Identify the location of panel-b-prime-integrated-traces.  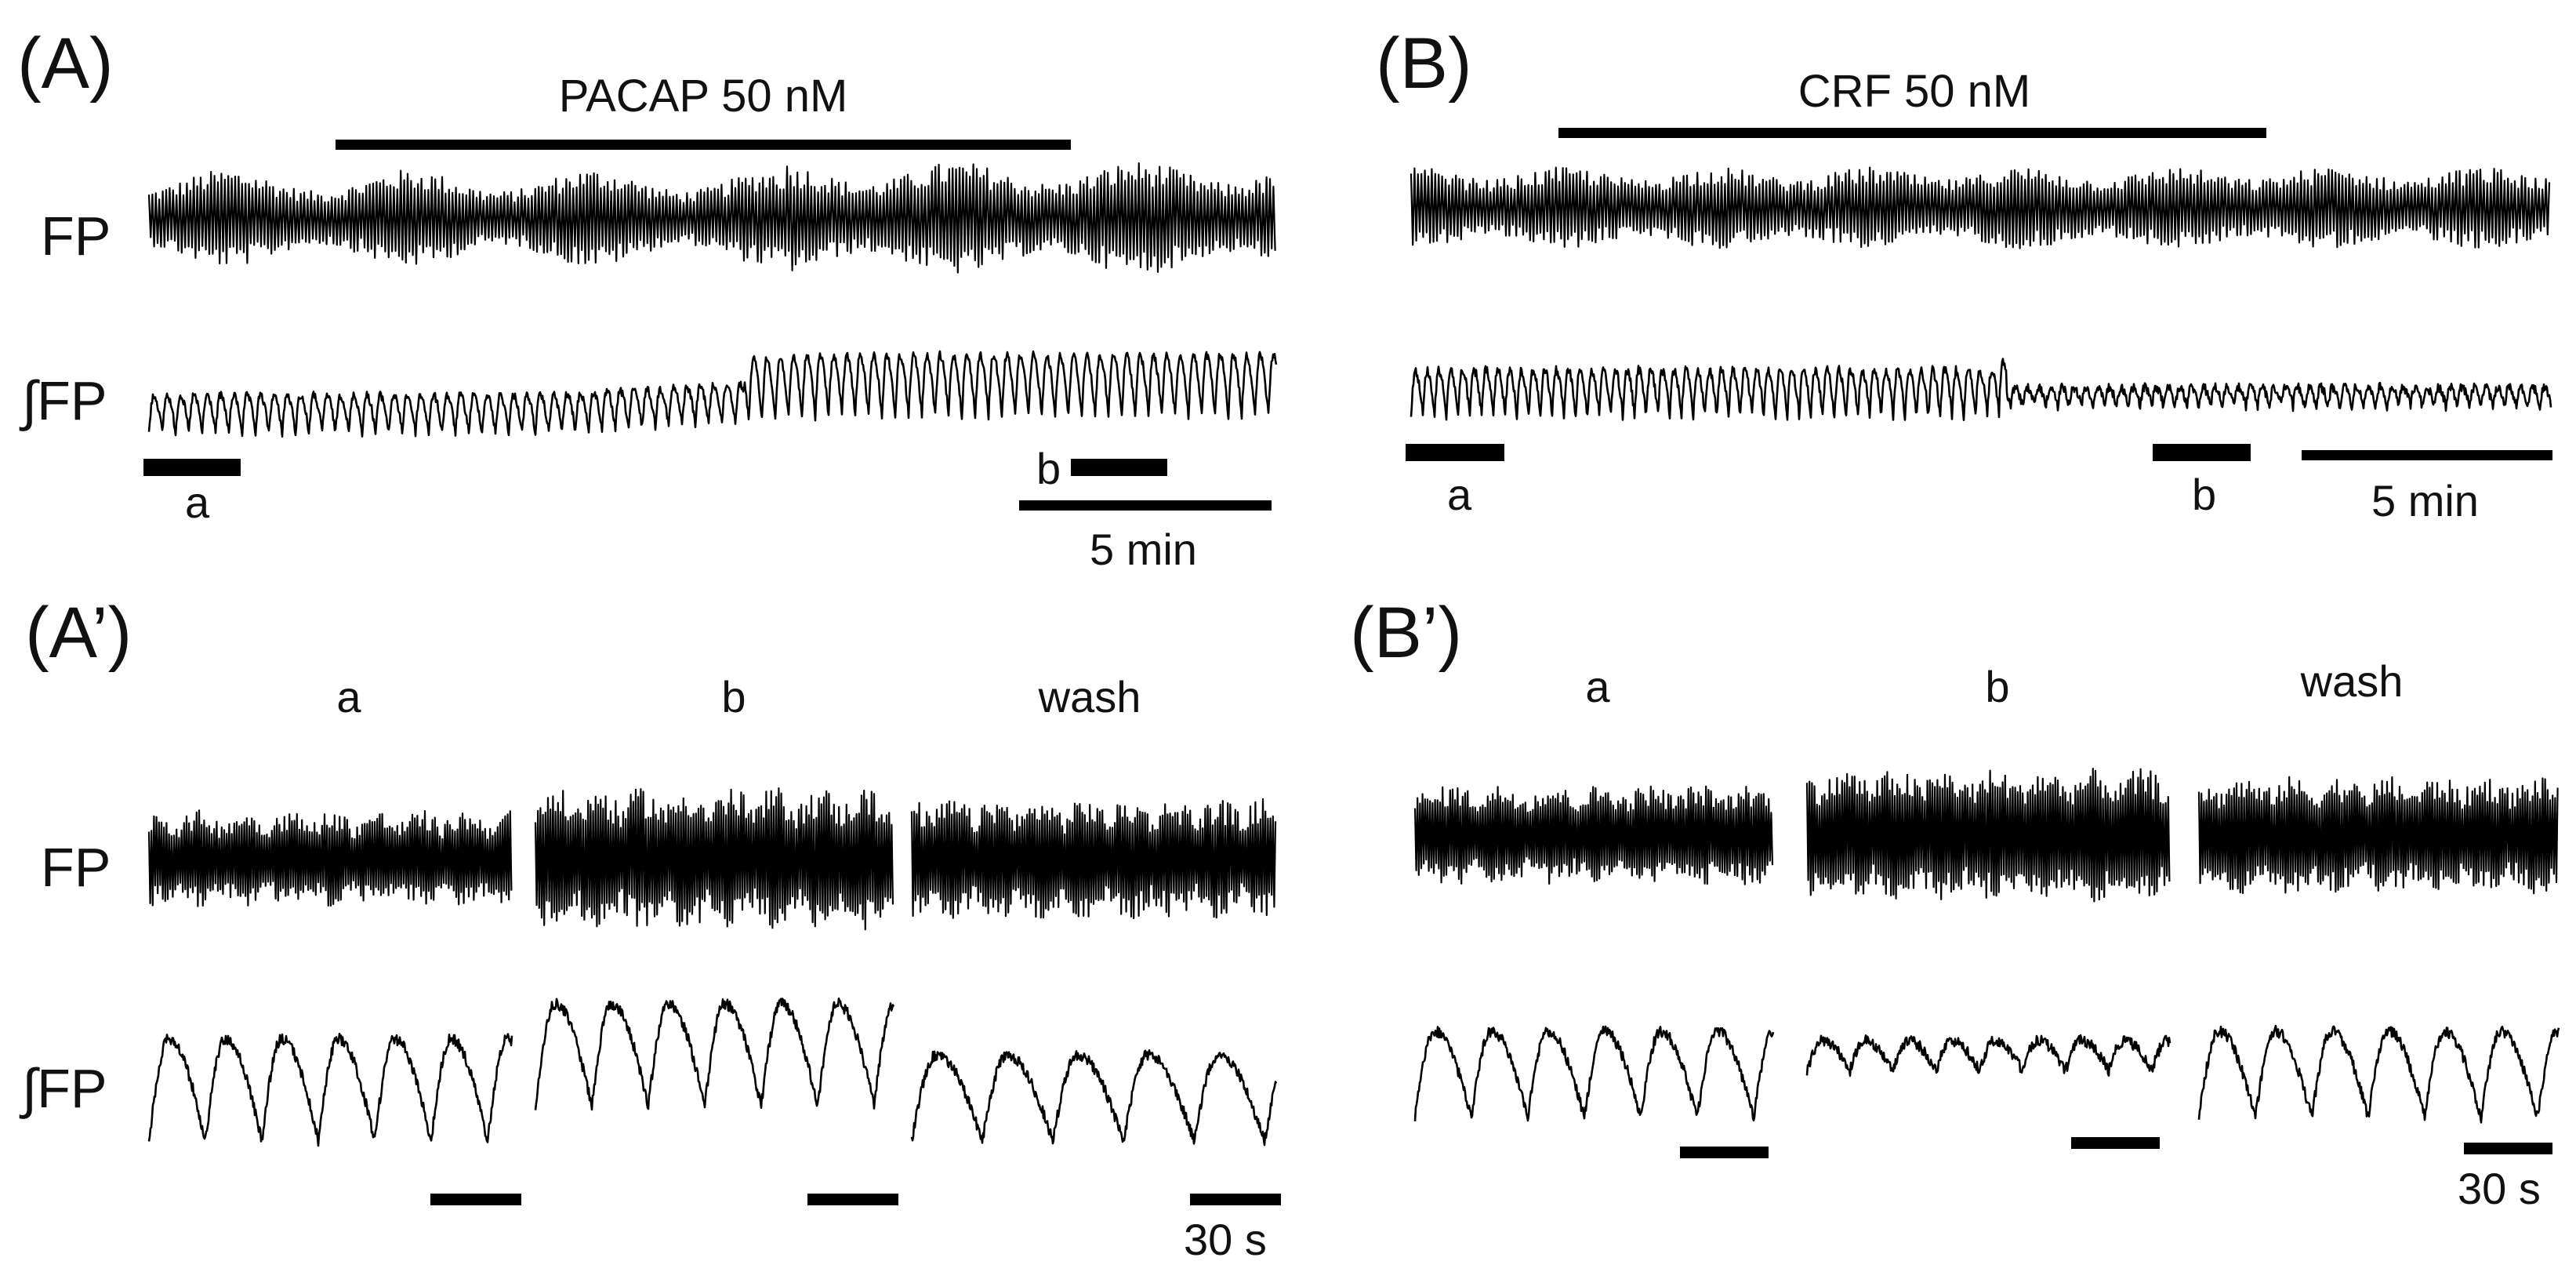
(1987, 1074).